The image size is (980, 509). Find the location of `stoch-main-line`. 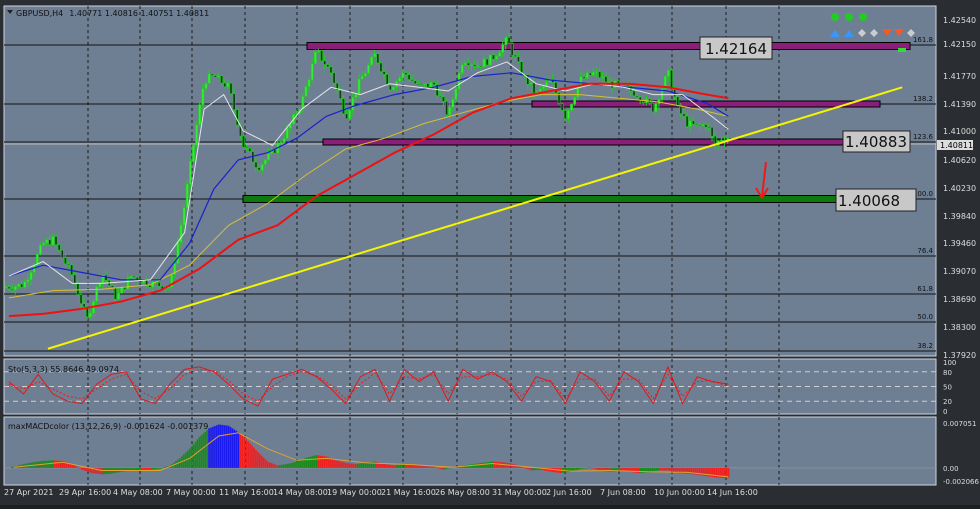

stoch-main-line is located at coordinates (368, 386).